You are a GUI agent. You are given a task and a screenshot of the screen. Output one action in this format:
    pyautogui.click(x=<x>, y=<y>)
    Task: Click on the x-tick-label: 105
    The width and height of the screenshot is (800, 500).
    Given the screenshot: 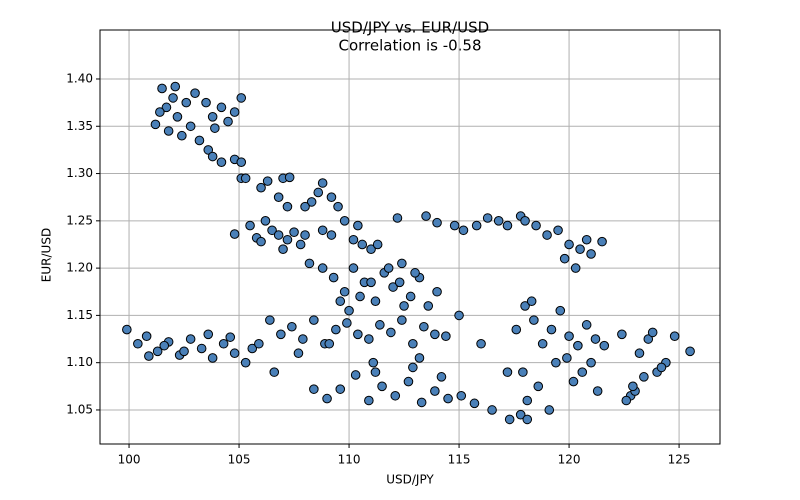 What is the action you would take?
    pyautogui.click(x=239, y=460)
    